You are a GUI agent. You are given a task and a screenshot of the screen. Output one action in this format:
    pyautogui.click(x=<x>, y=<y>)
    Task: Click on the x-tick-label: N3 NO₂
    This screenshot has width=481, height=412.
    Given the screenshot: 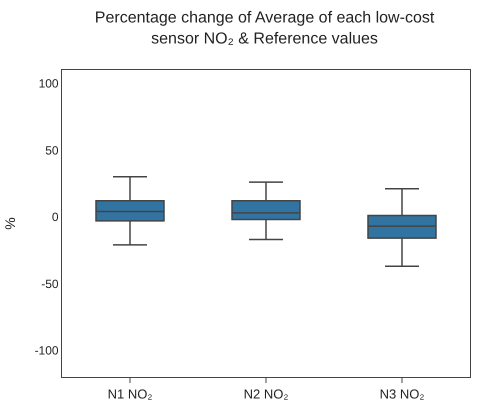 What is the action you would take?
    pyautogui.click(x=402, y=394)
    